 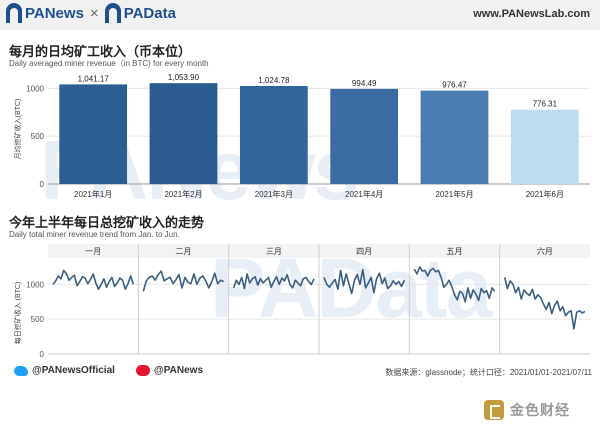 What do you see at coordinates (364, 251) in the screenshot?
I see `panel-label: 四月` at bounding box center [364, 251].